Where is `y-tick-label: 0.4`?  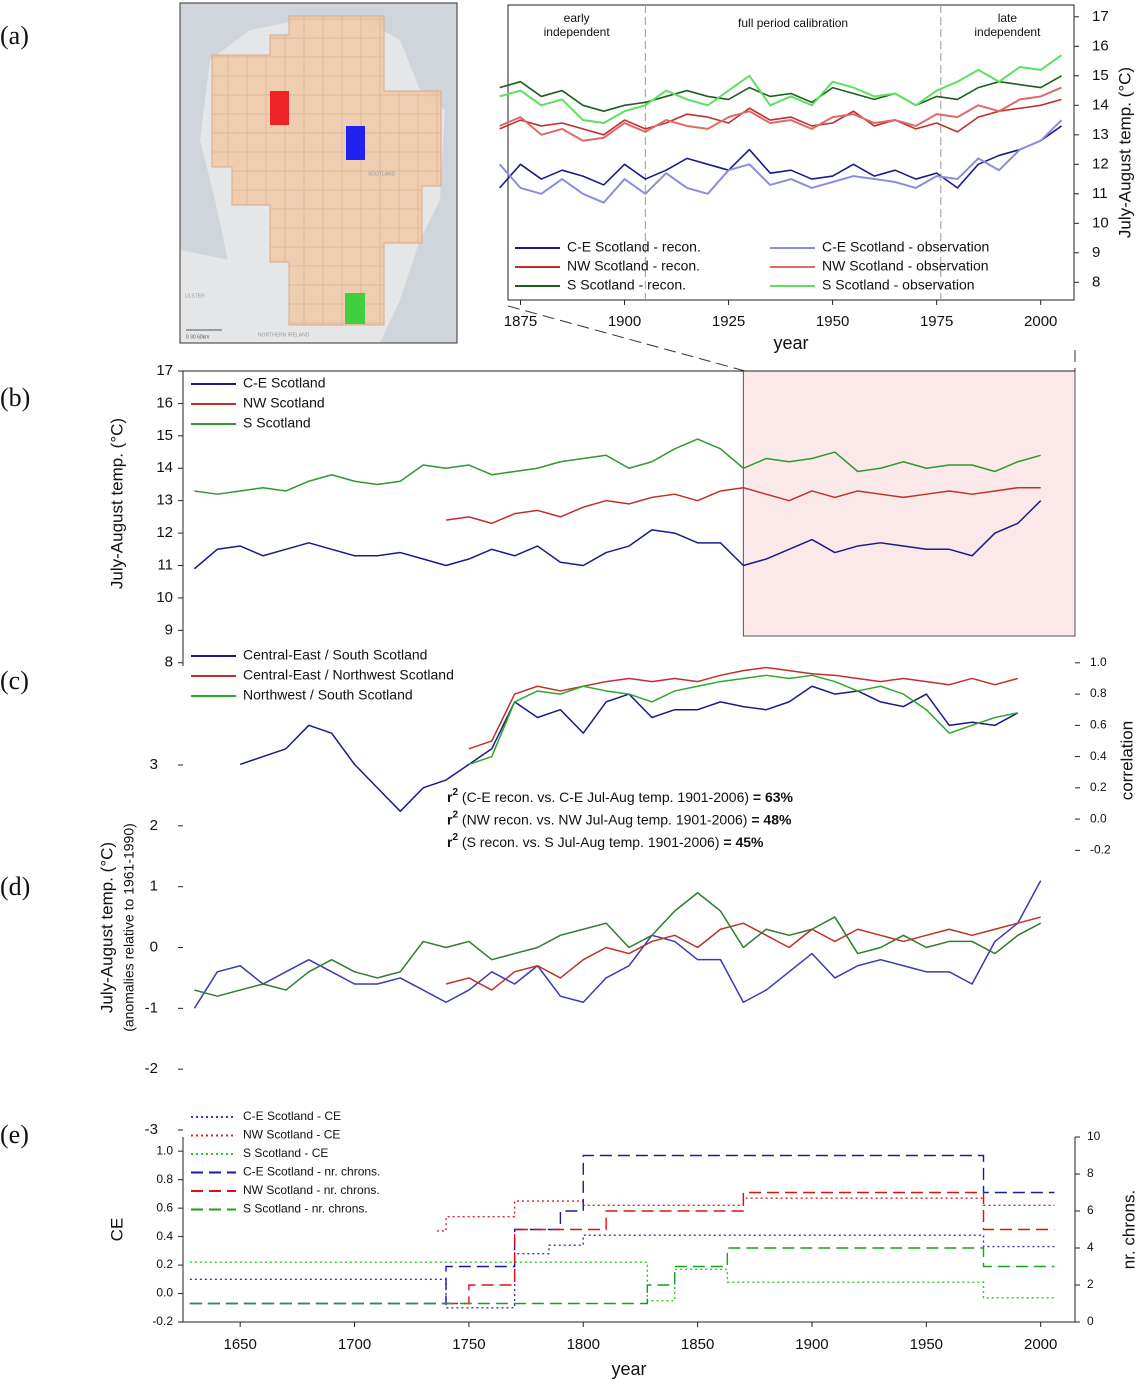 y-tick-label: 0.4 is located at coordinates (1098, 756).